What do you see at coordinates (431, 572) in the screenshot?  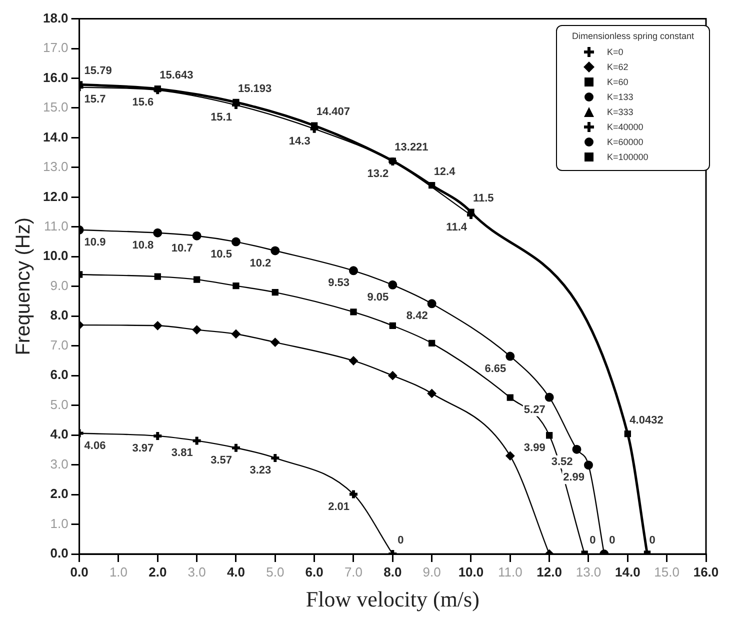 I see `x-tick-label: 9.0` at bounding box center [431, 572].